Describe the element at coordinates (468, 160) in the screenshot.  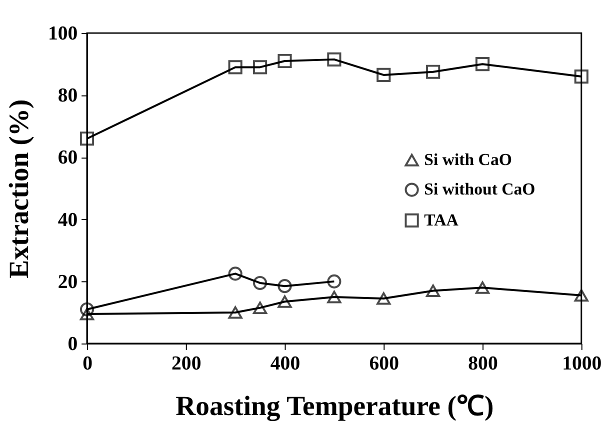
I see `legend-label: Si with CaO` at that location.